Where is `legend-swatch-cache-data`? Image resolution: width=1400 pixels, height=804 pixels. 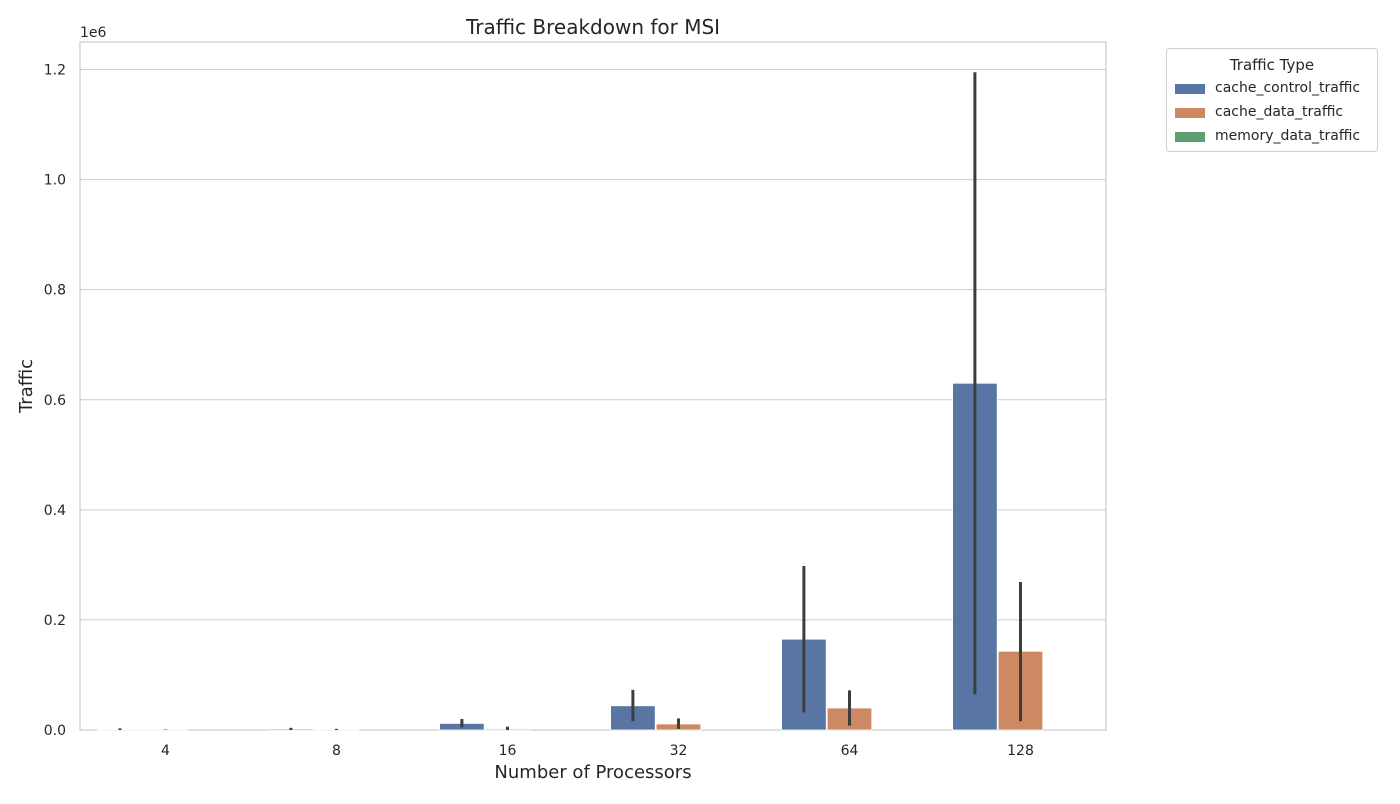 legend-swatch-cache-data is located at coordinates (1190, 113).